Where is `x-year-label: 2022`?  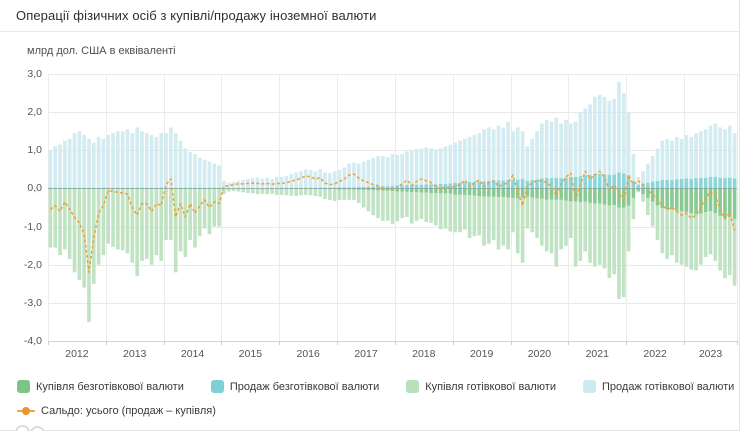 x-year-label: 2022 is located at coordinates (655, 354).